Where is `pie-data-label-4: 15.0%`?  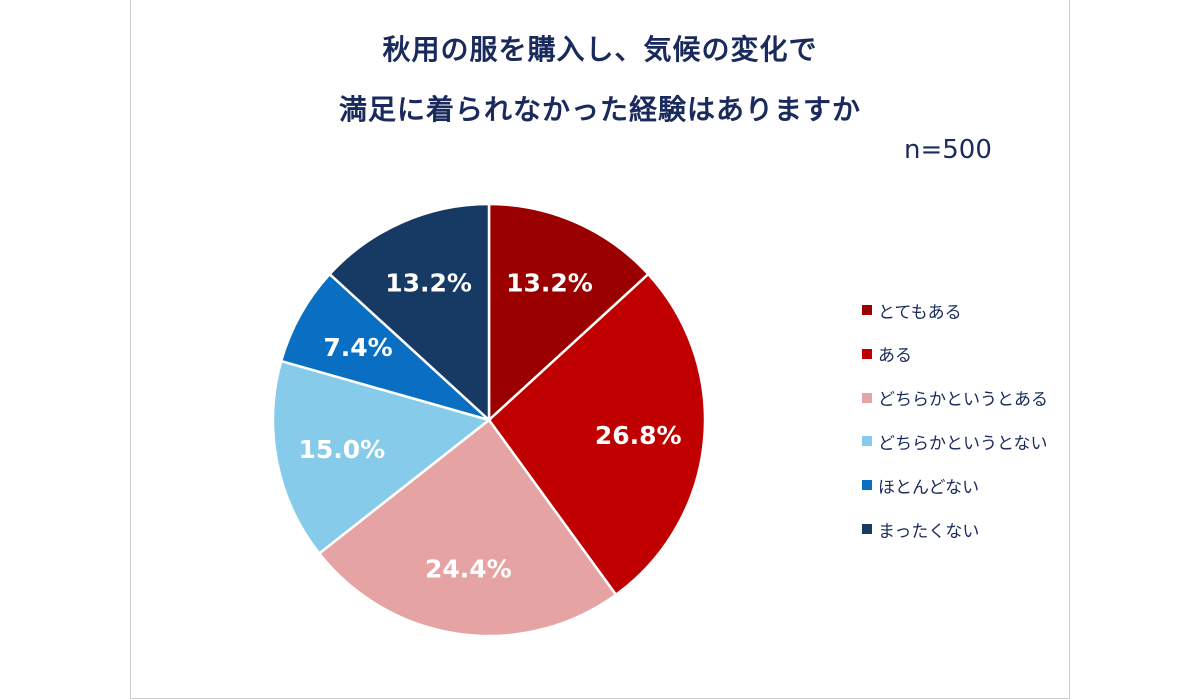
pie-data-label-4: 15.0% is located at coordinates (341, 449).